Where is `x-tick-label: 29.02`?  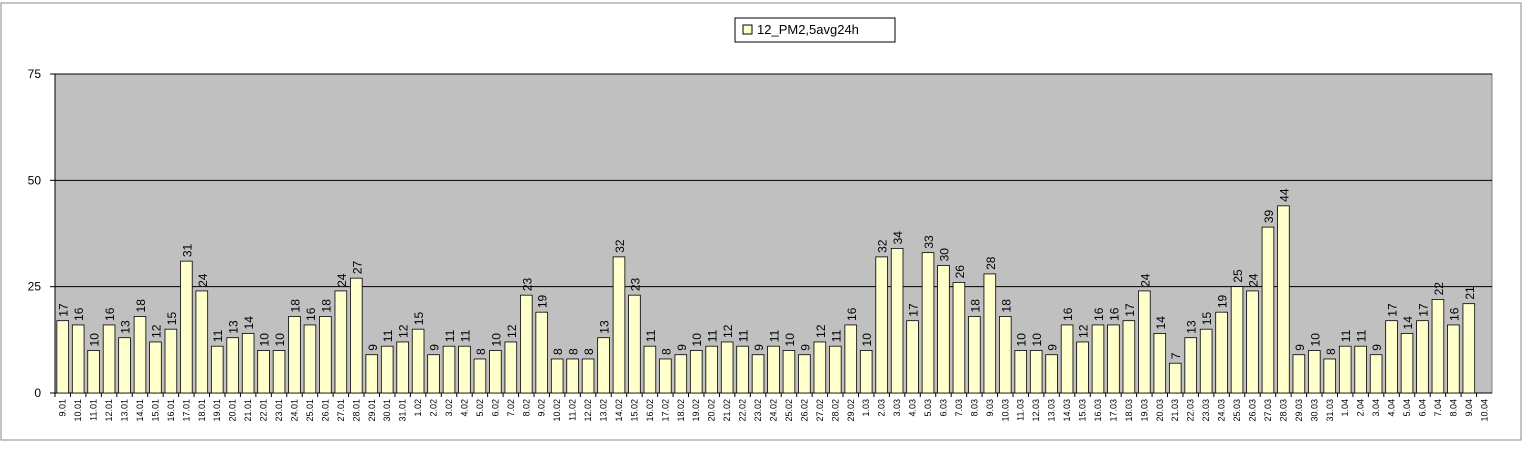
x-tick-label: 29.02 is located at coordinates (851, 410).